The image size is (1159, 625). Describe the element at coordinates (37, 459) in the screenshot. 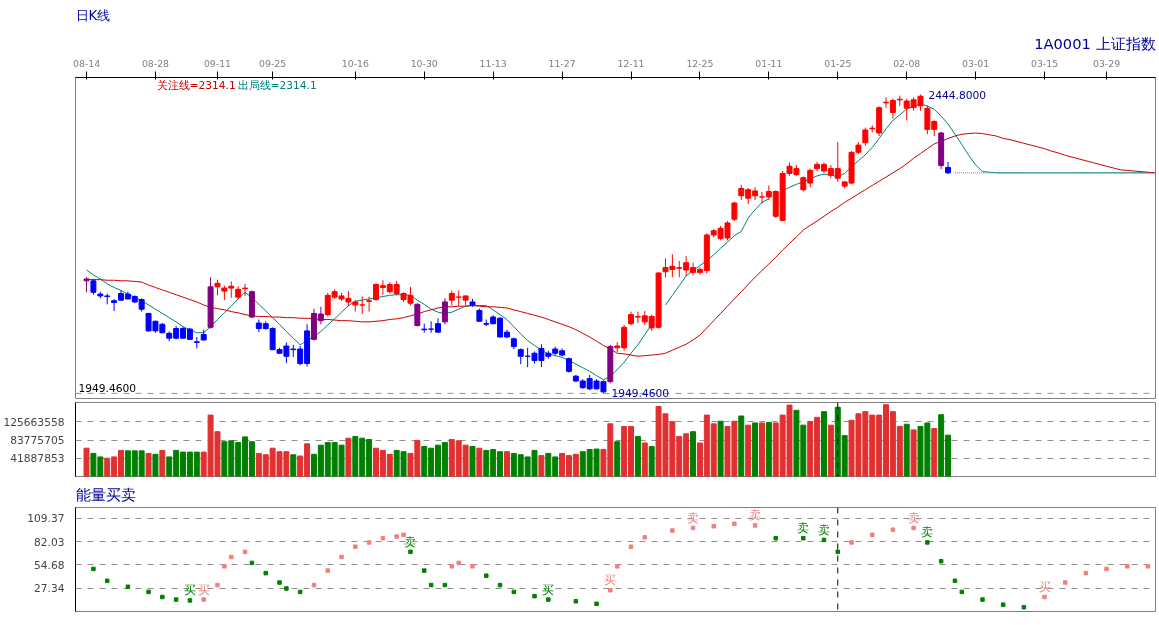

I see `y-tick-label: 41887853` at that location.